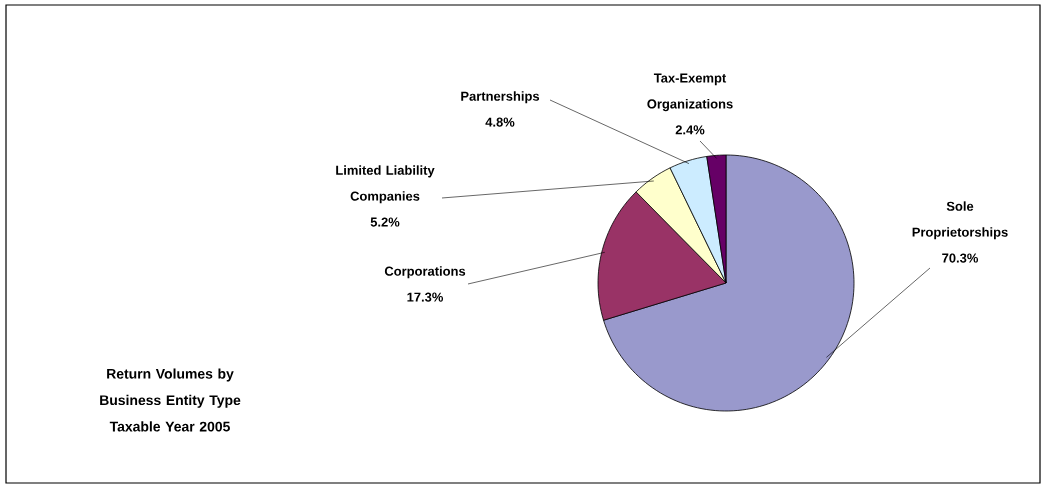 The width and height of the screenshot is (1046, 489). I want to click on data-label: 4.8%, so click(500, 122).